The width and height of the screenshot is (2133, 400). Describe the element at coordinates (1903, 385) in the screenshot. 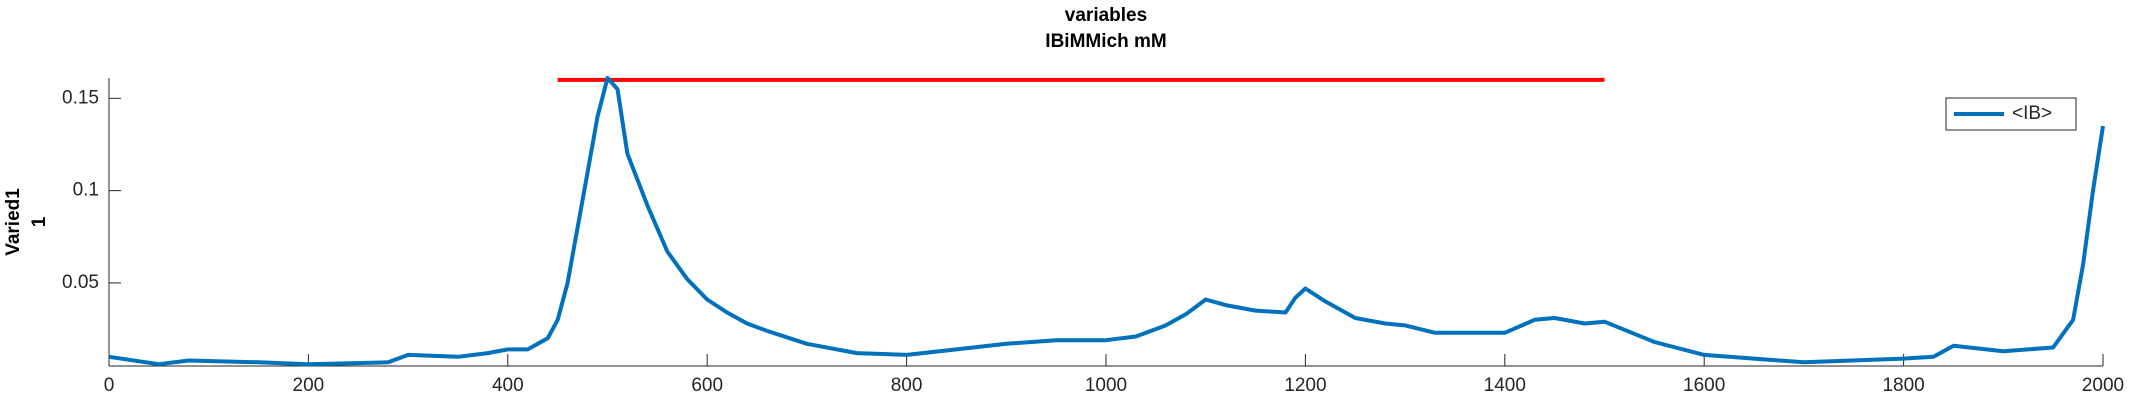

I see `x-tick-label: 1800` at that location.